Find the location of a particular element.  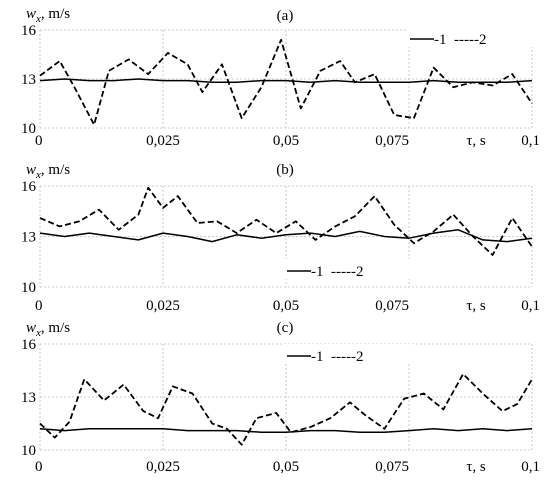

panel-tag: (b) is located at coordinates (285, 170).